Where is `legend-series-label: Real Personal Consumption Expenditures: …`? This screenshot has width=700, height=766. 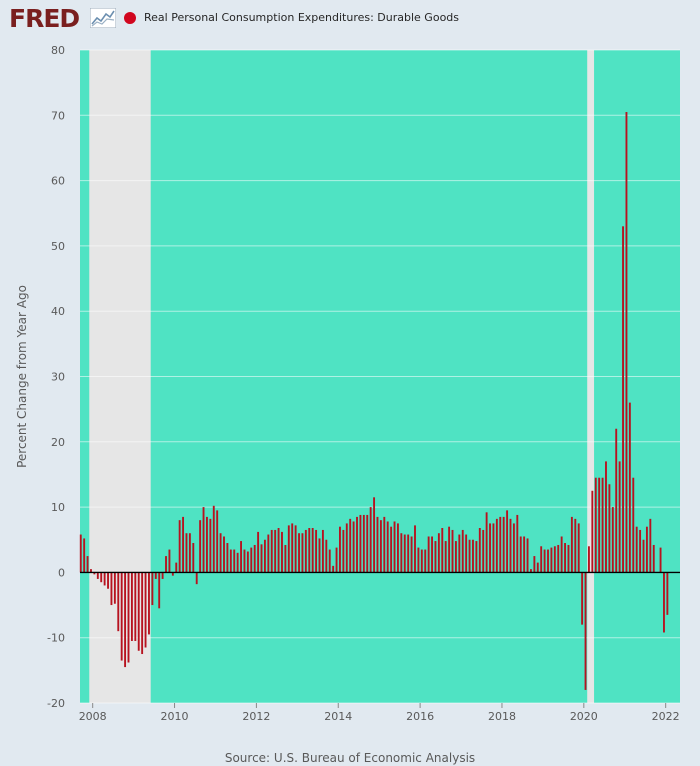
legend-series-label: Real Personal Consumption Expenditures: … is located at coordinates (302, 17).